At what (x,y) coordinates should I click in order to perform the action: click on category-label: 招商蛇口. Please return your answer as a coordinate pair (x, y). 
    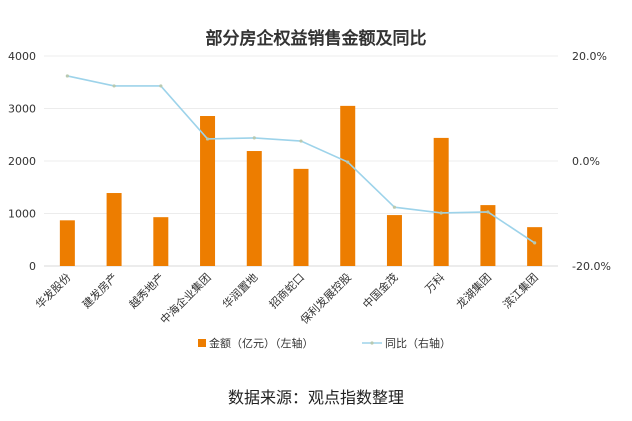
    Looking at the image, I should click on (286, 290).